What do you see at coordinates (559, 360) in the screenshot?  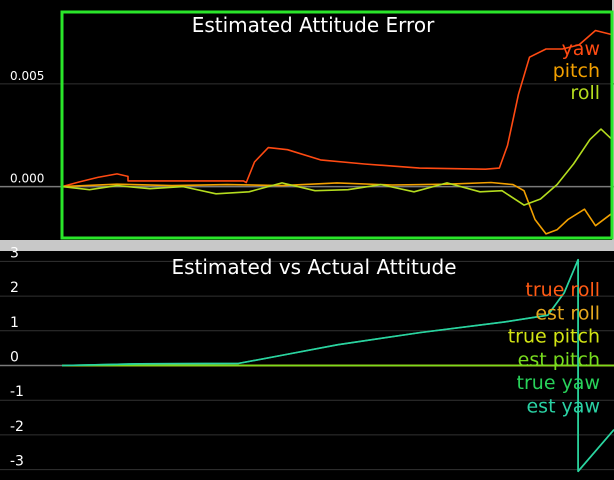 I see `legend-entry-est-pitch: est pitch` at bounding box center [559, 360].